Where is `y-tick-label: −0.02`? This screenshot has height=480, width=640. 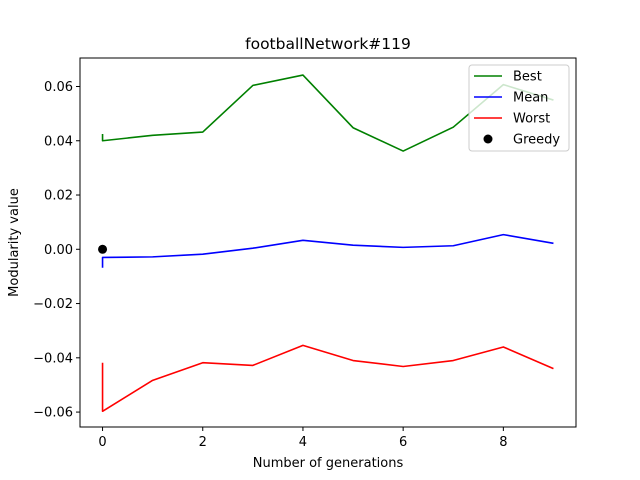
y-tick-label: −0.02 is located at coordinates (53, 304).